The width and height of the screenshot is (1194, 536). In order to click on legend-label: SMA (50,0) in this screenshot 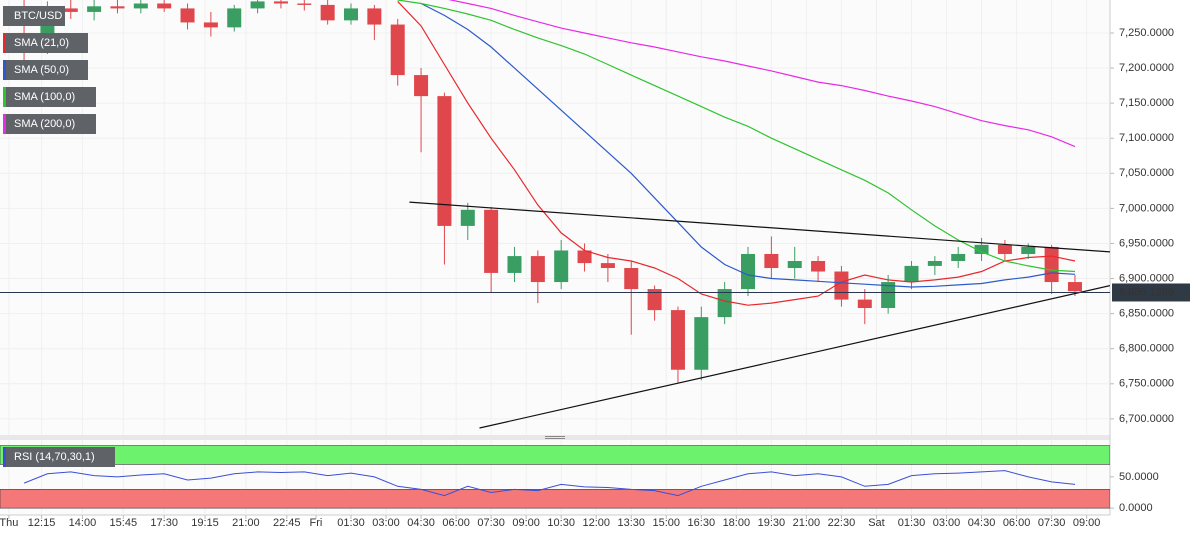, I will do `click(41, 70)`.